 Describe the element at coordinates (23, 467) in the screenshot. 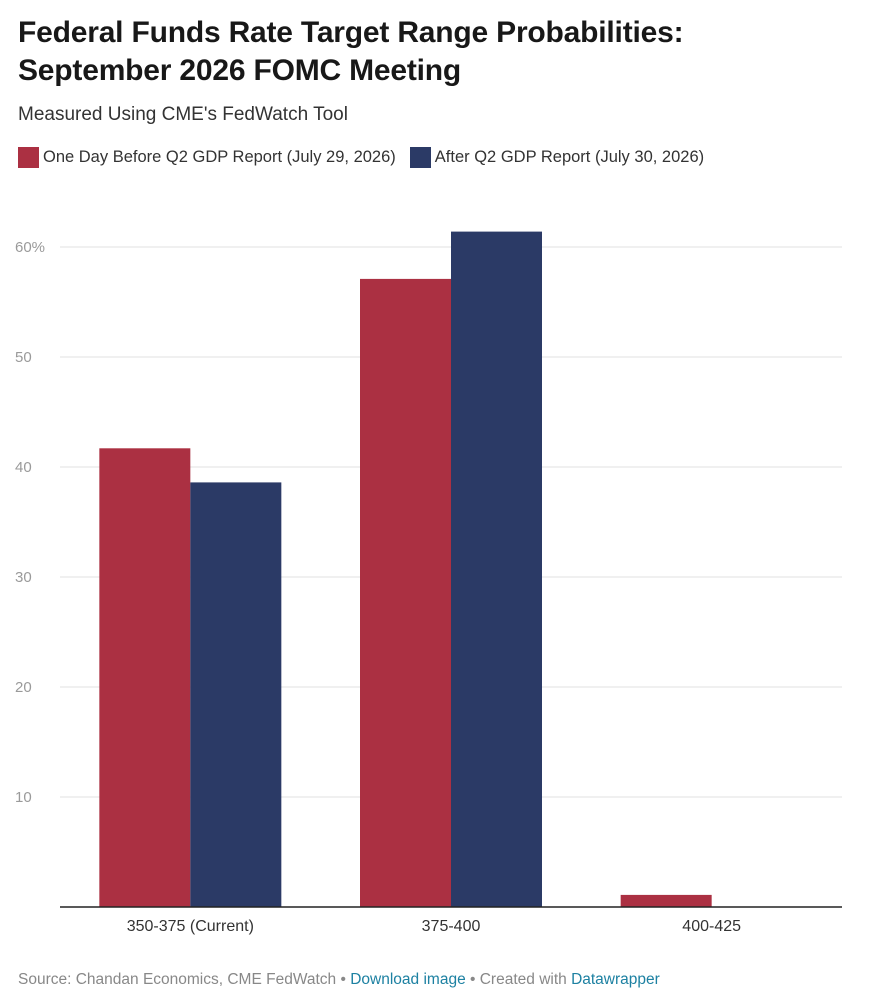

I see `y-tick-label: 40` at that location.